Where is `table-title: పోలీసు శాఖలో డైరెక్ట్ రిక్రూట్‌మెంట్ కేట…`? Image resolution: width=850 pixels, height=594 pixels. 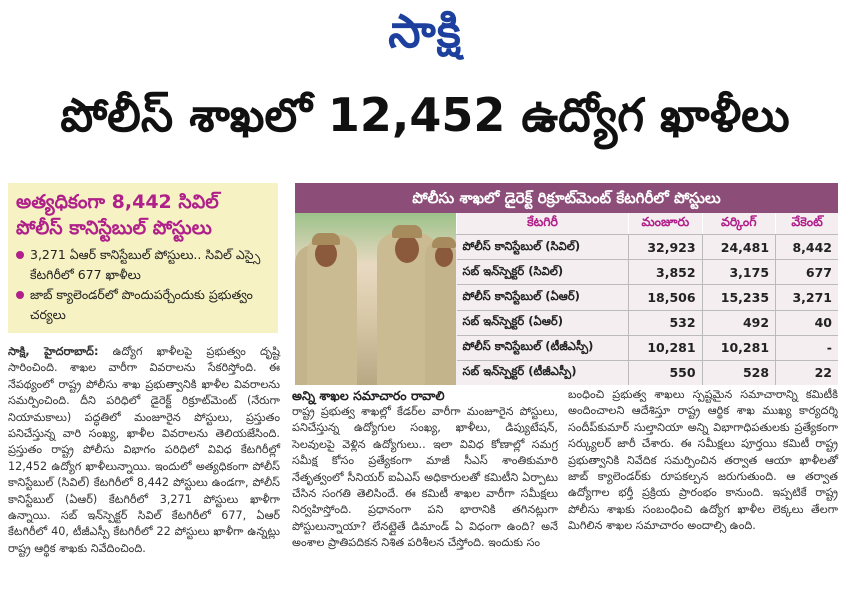 table-title: పోలీసు శాఖలో డైరెక్ట్ రిక్రూట్‌మెంట్ కేట… is located at coordinates (566, 198).